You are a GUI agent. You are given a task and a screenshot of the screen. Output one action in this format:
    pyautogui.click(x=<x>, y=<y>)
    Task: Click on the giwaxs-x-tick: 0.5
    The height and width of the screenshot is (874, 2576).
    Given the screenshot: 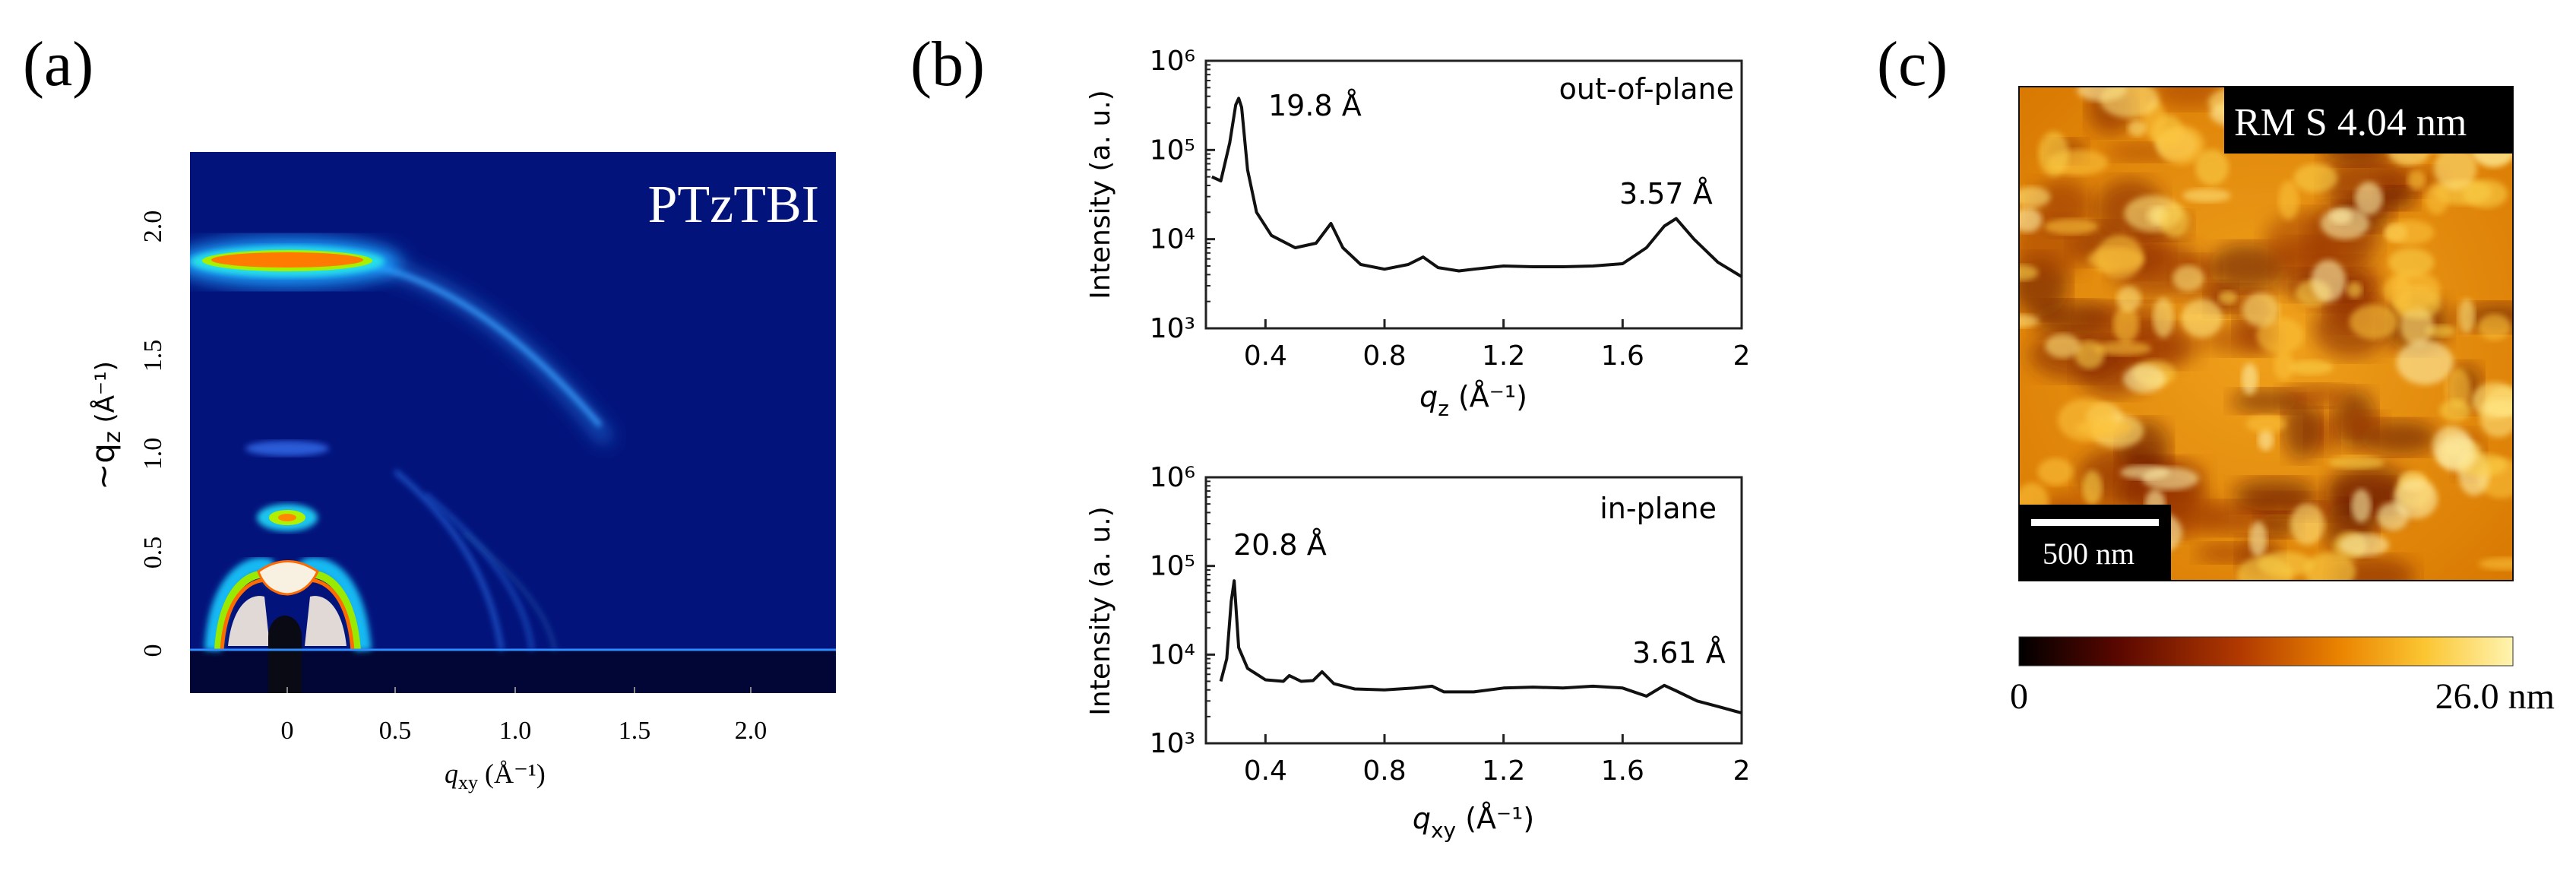 What is the action you would take?
    pyautogui.click(x=395, y=731)
    